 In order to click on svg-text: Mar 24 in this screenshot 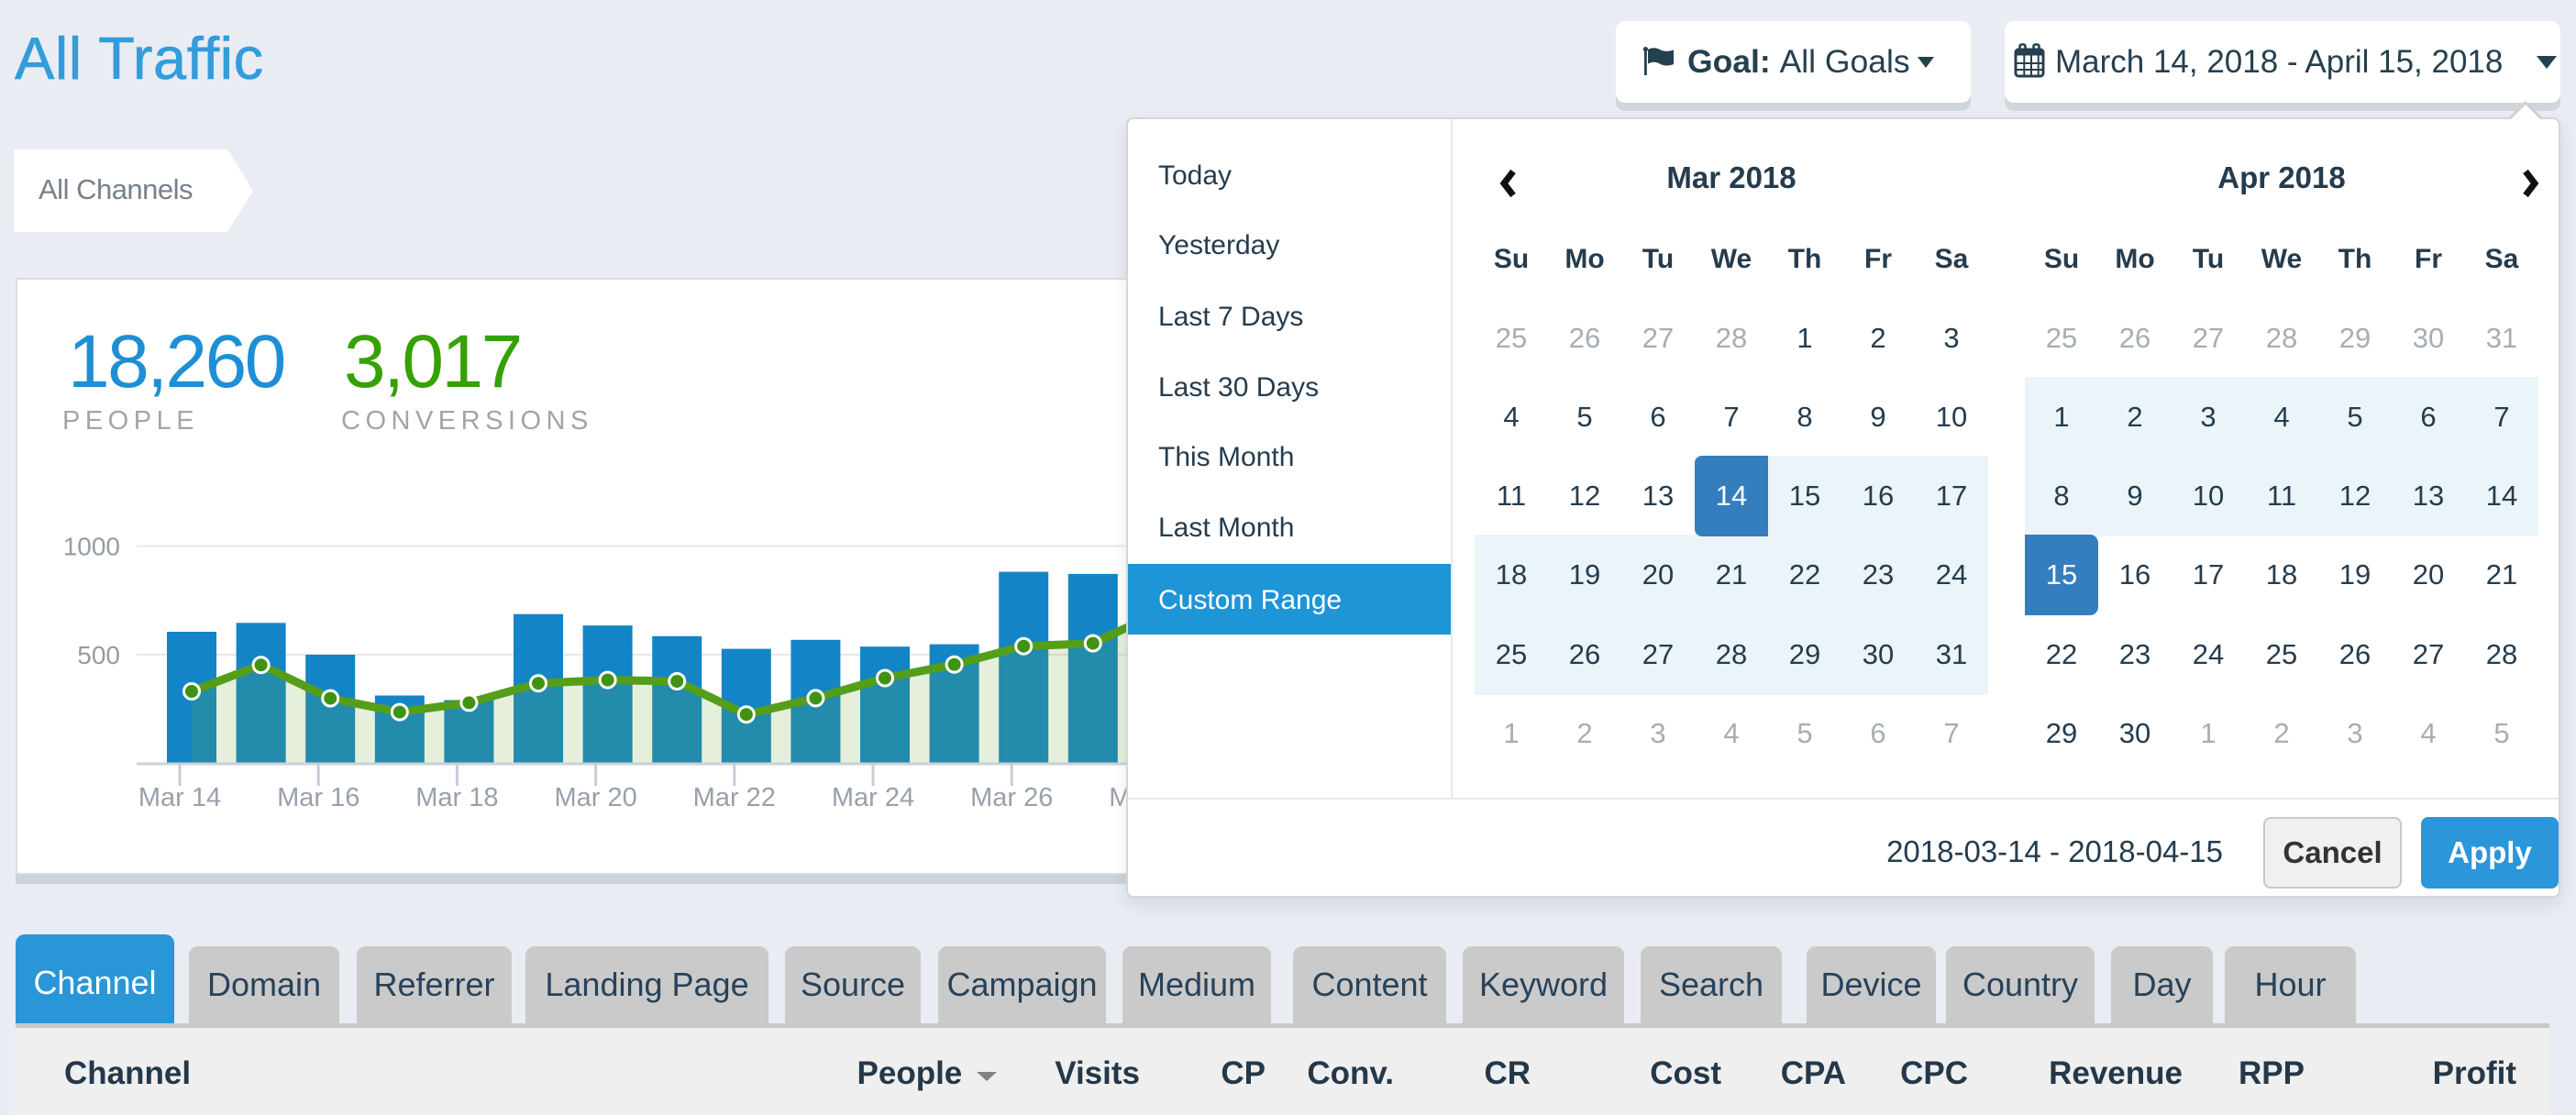, I will do `click(873, 797)`.